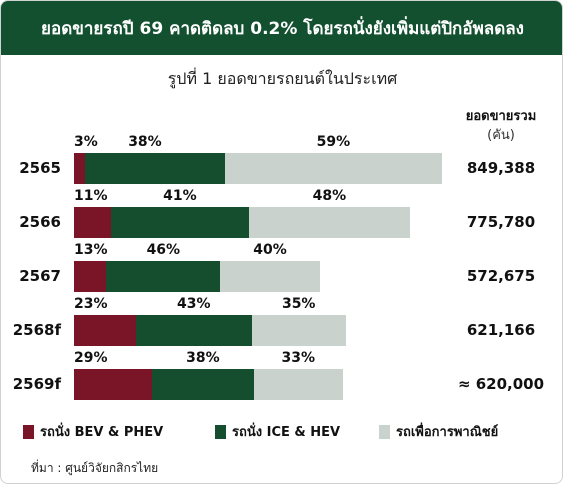 Image resolution: width=563 pixels, height=484 pixels. Describe the element at coordinates (36, 384) in the screenshot. I see `year-label-2569f: 2569f` at that location.